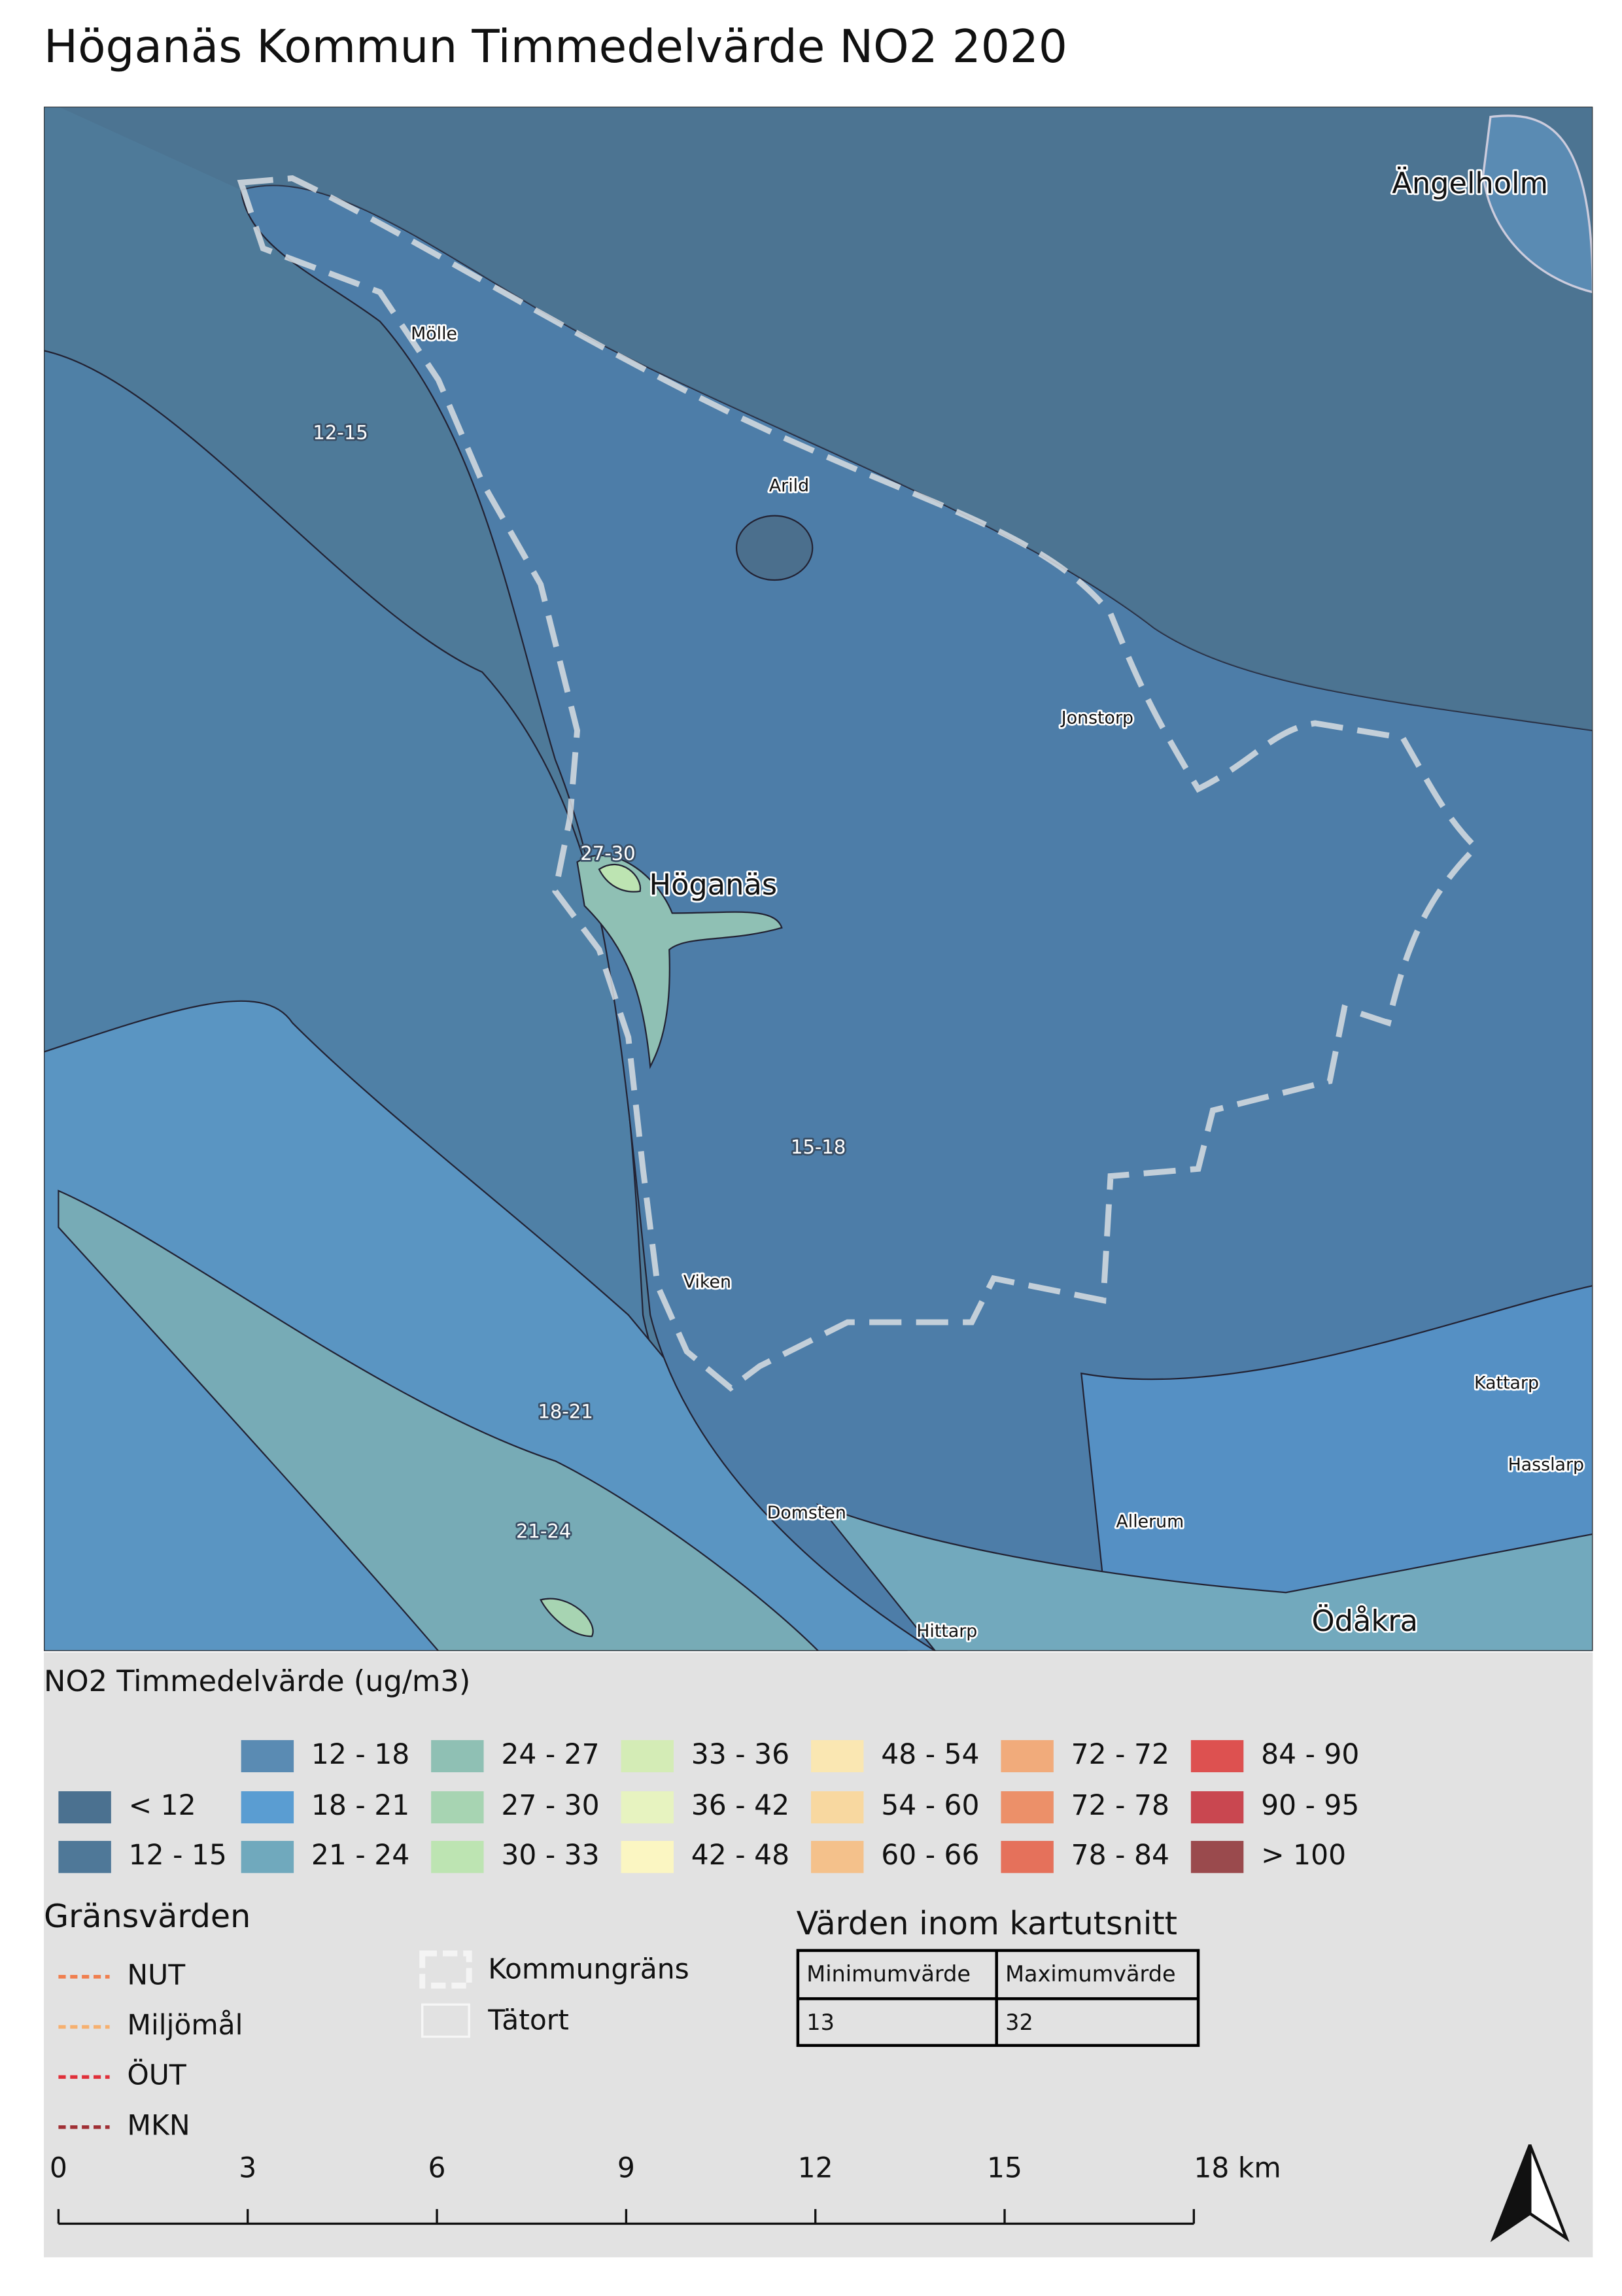 The height and width of the screenshot is (2296, 1622). What do you see at coordinates (147, 1916) in the screenshot?
I see `limits-title: Gränsvärden` at bounding box center [147, 1916].